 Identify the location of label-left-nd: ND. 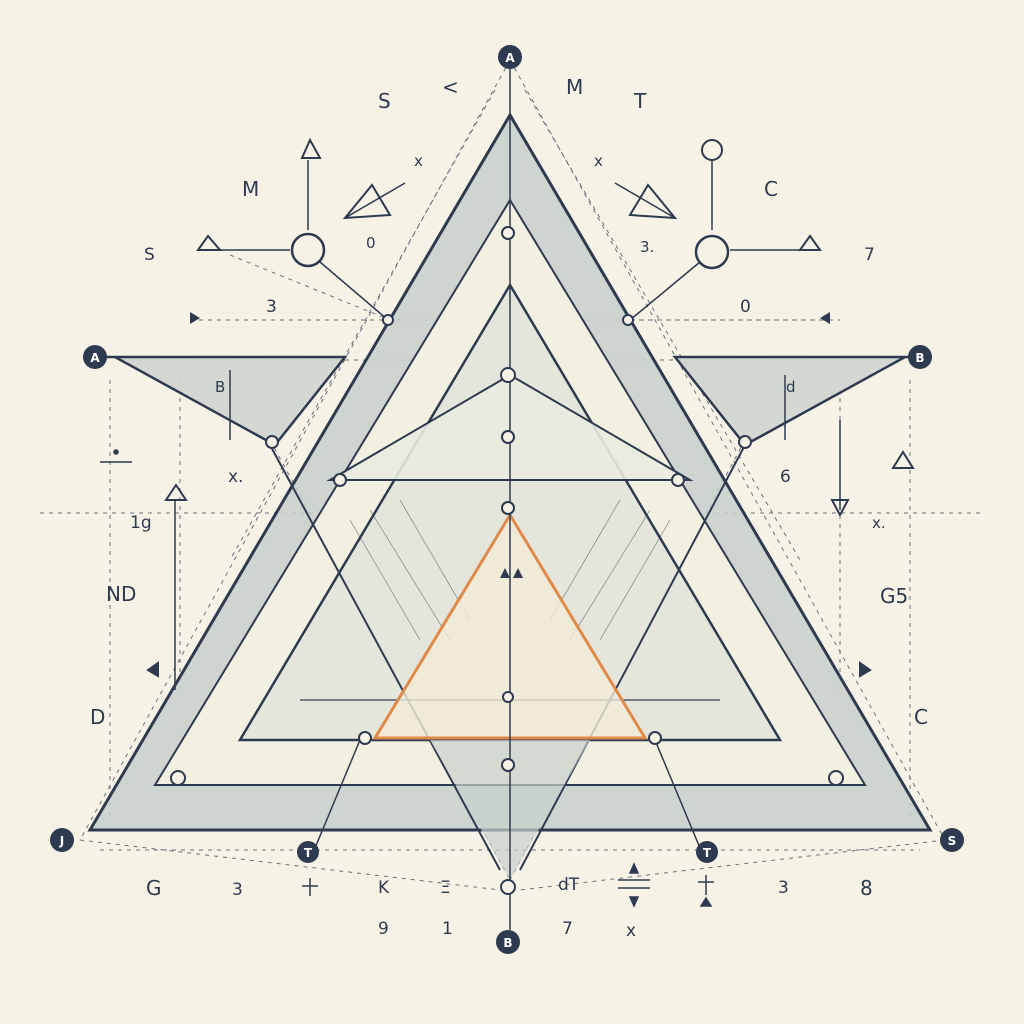
(121, 594).